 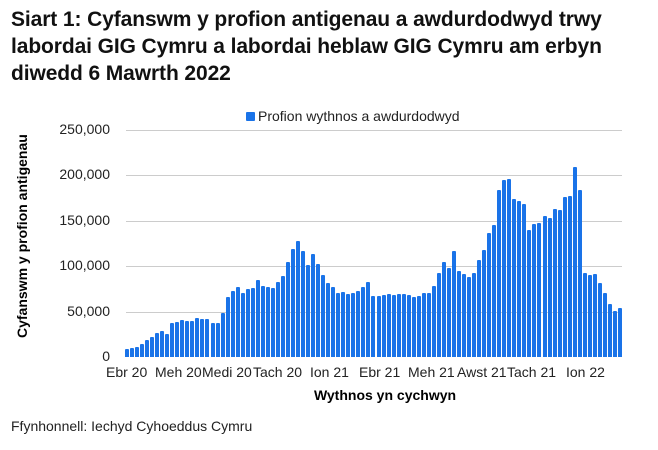 What do you see at coordinates (385, 395) in the screenshot?
I see `x-axis-label: Wythnos yn cychwyn` at bounding box center [385, 395].